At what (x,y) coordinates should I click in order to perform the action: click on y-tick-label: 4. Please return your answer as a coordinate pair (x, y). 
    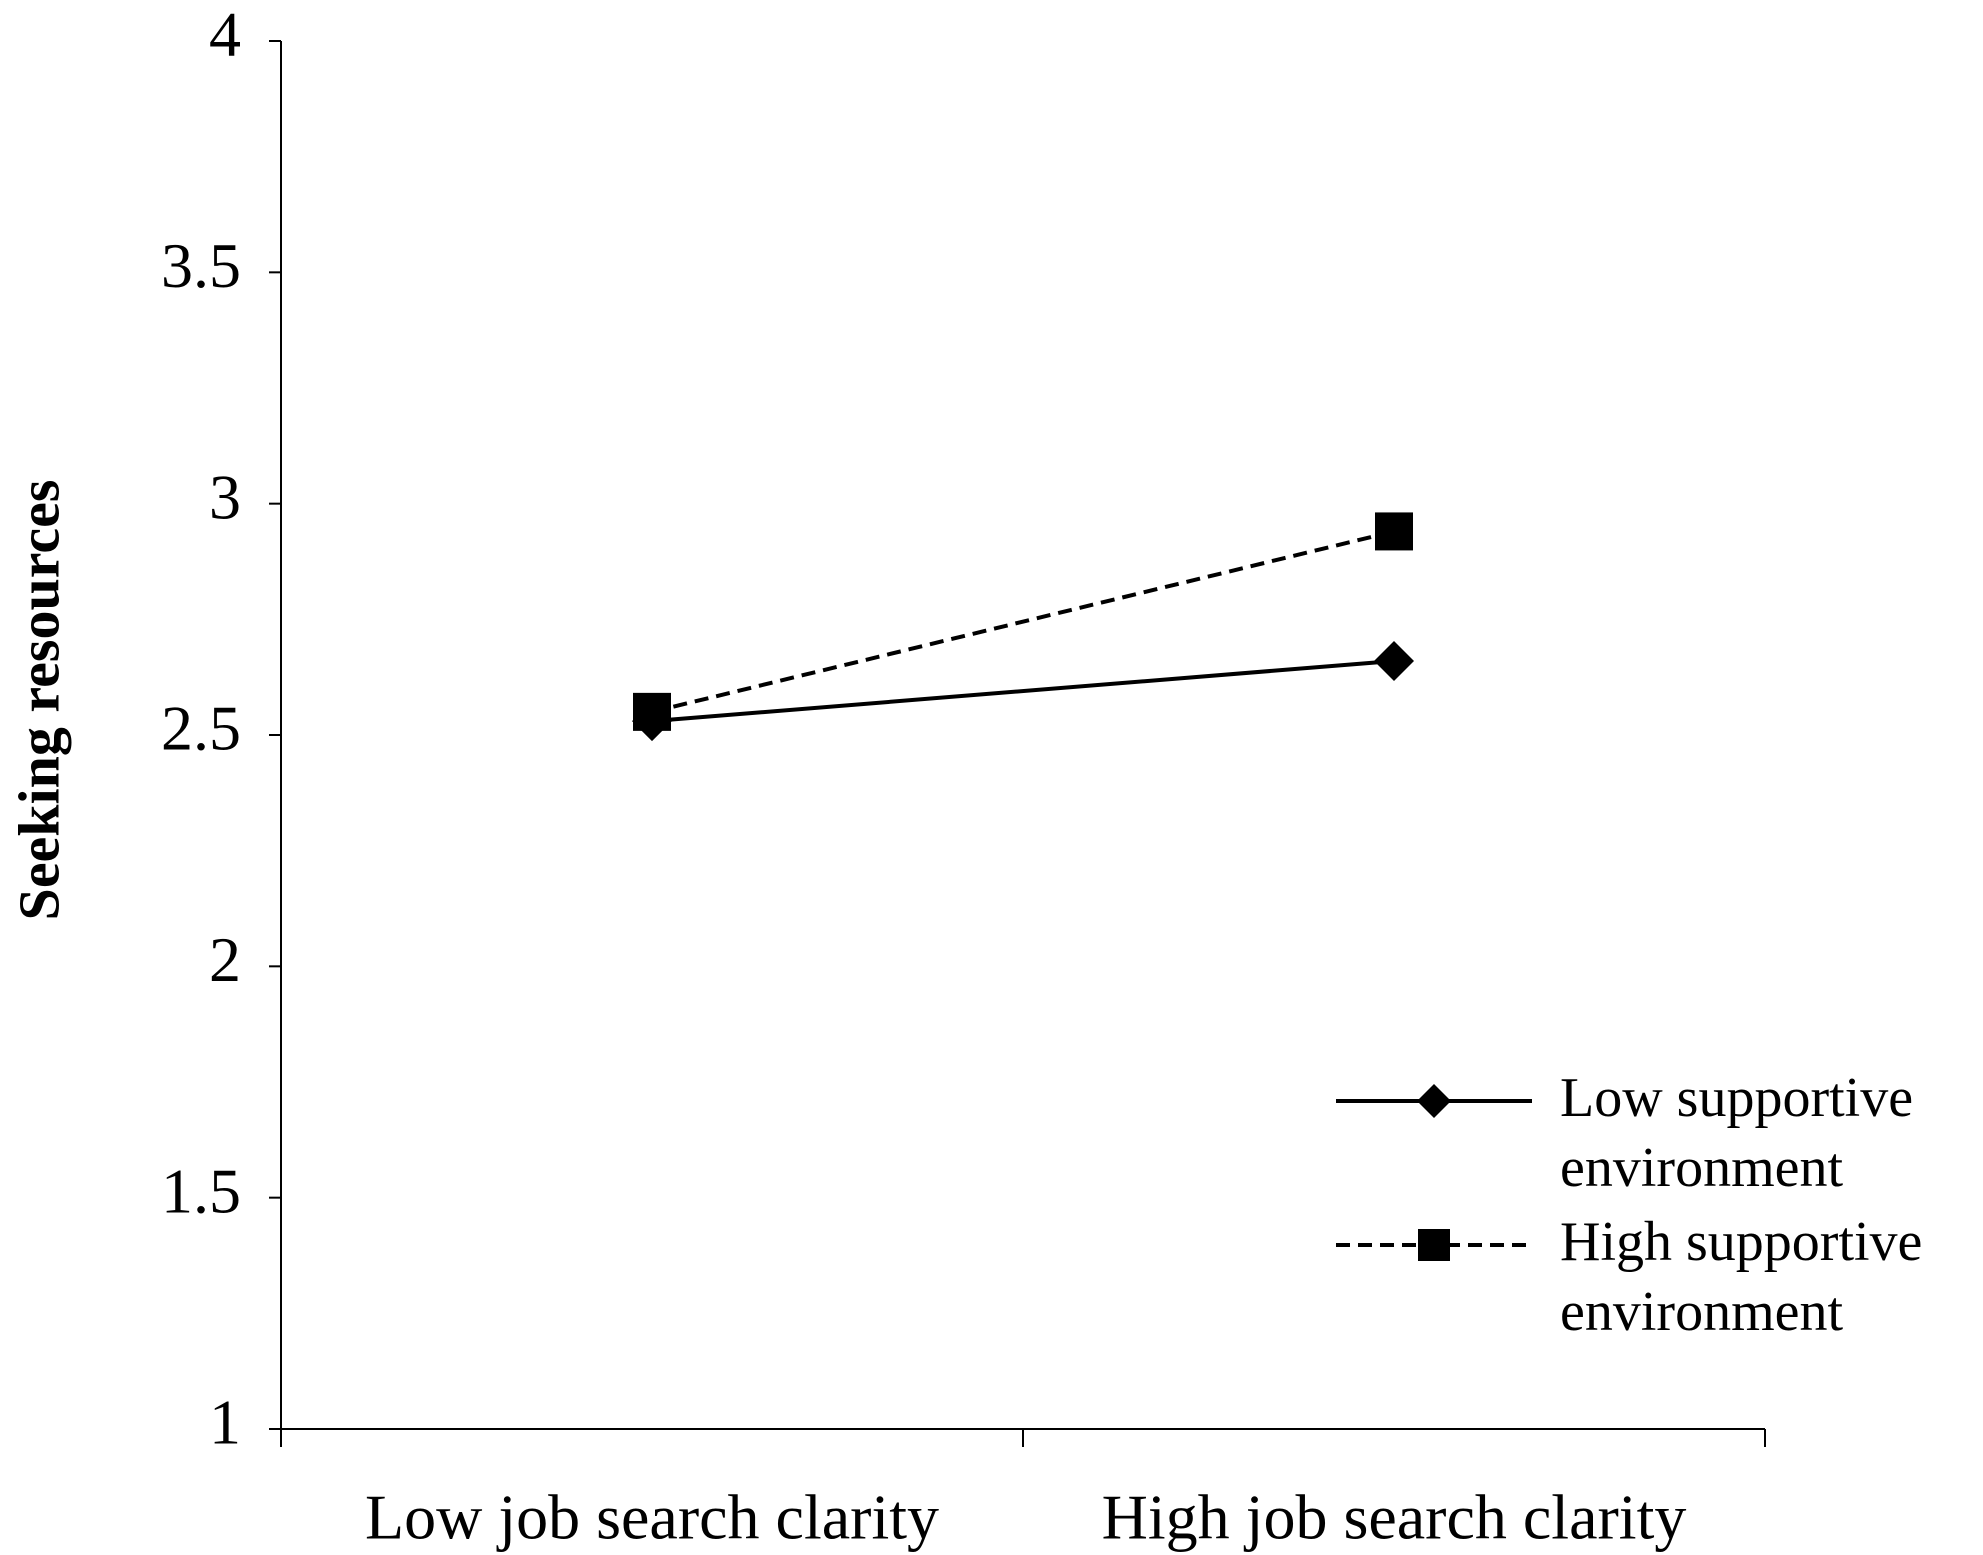
    Looking at the image, I should click on (225, 35).